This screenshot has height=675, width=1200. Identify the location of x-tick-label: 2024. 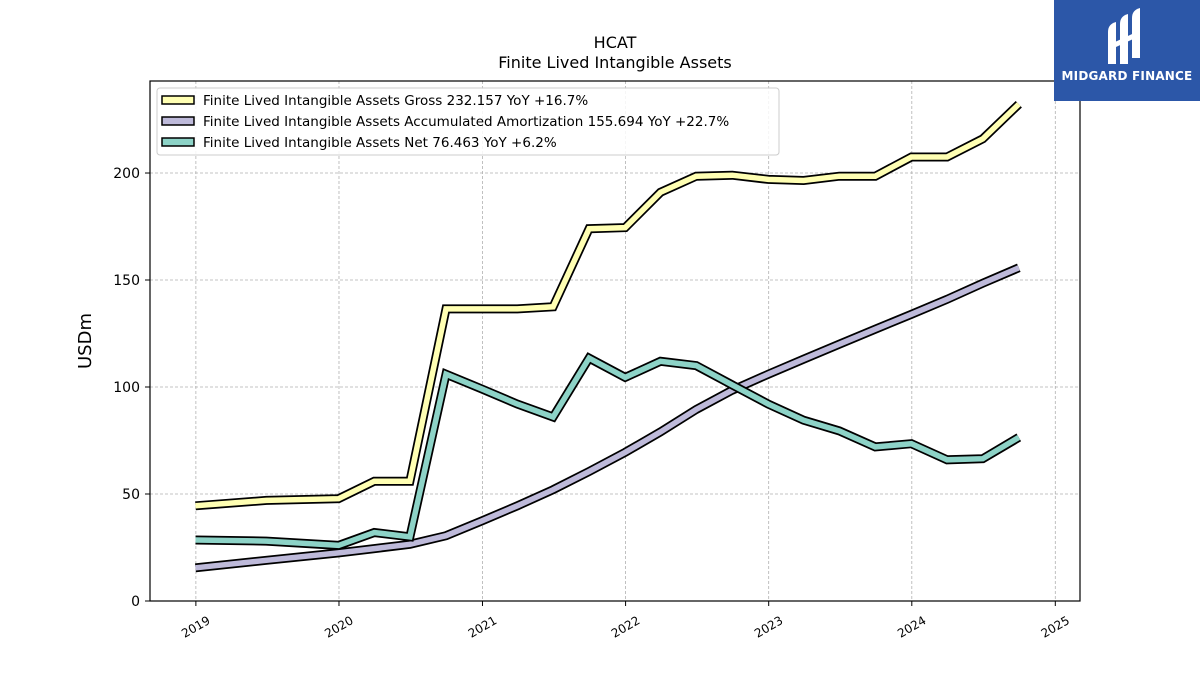
(911, 626).